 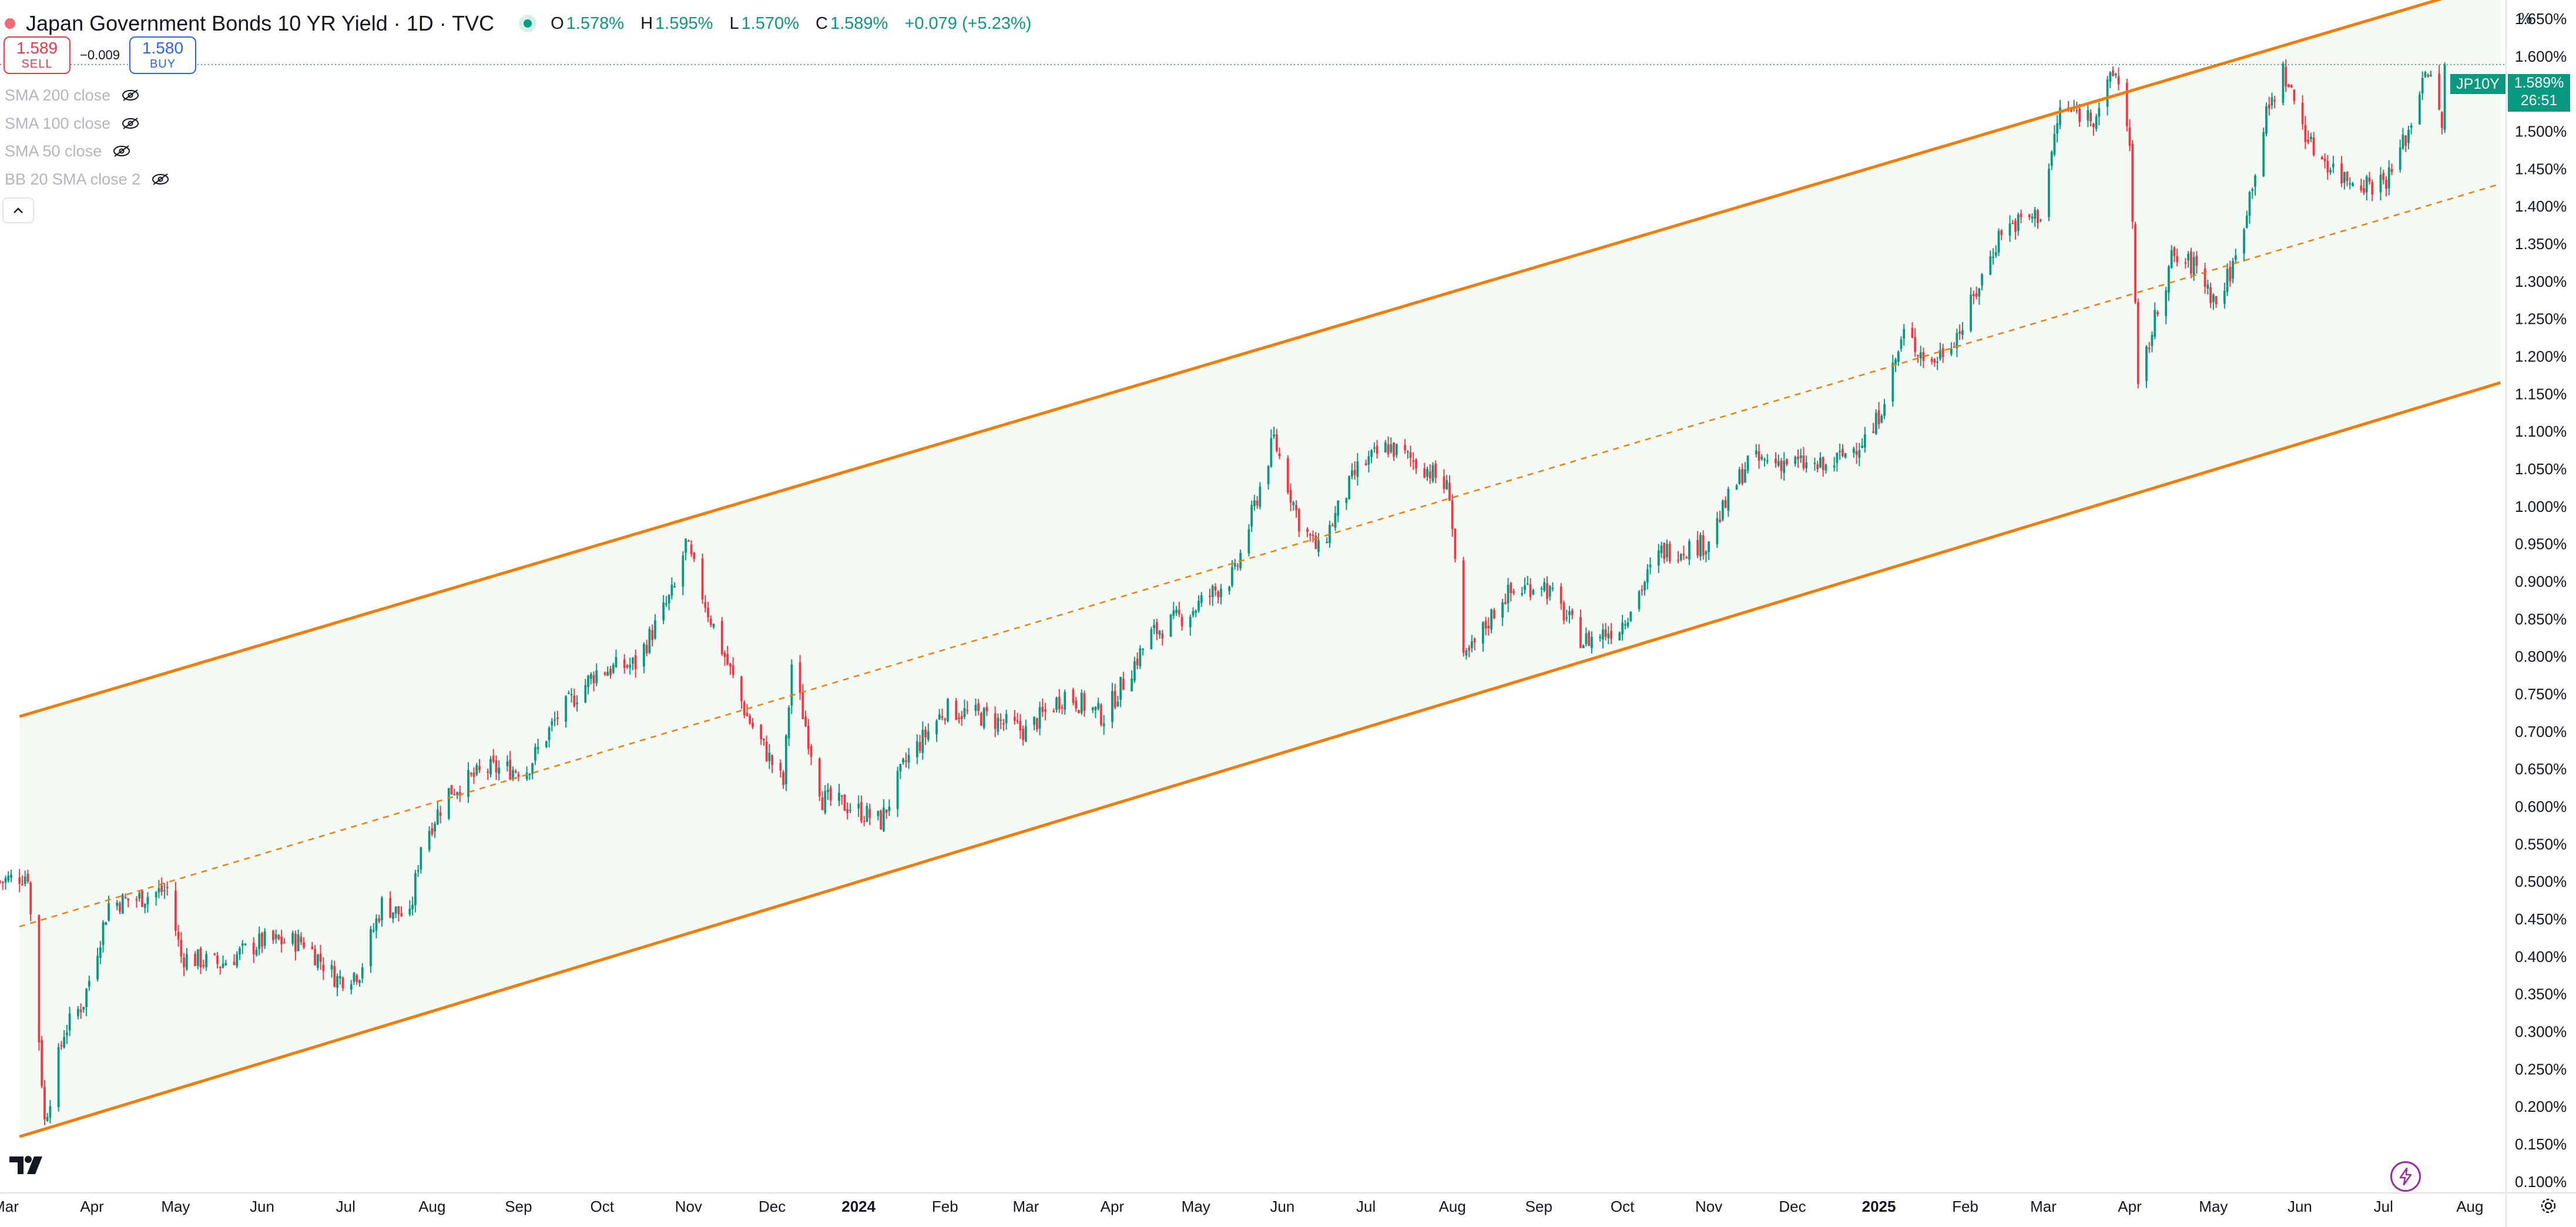 What do you see at coordinates (2214, 1206) in the screenshot?
I see `x-tick-label: May` at bounding box center [2214, 1206].